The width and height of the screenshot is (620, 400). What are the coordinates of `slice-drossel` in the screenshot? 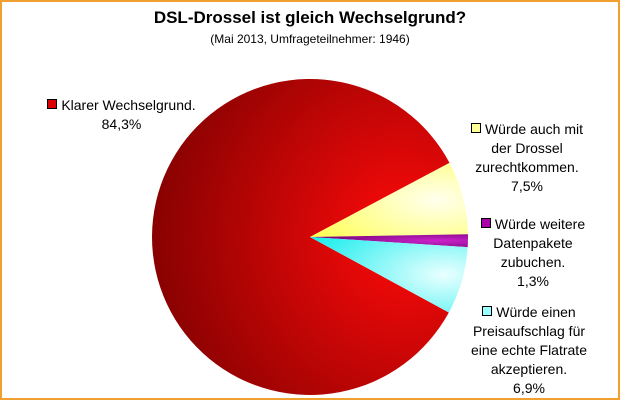 It's located at (389, 199).